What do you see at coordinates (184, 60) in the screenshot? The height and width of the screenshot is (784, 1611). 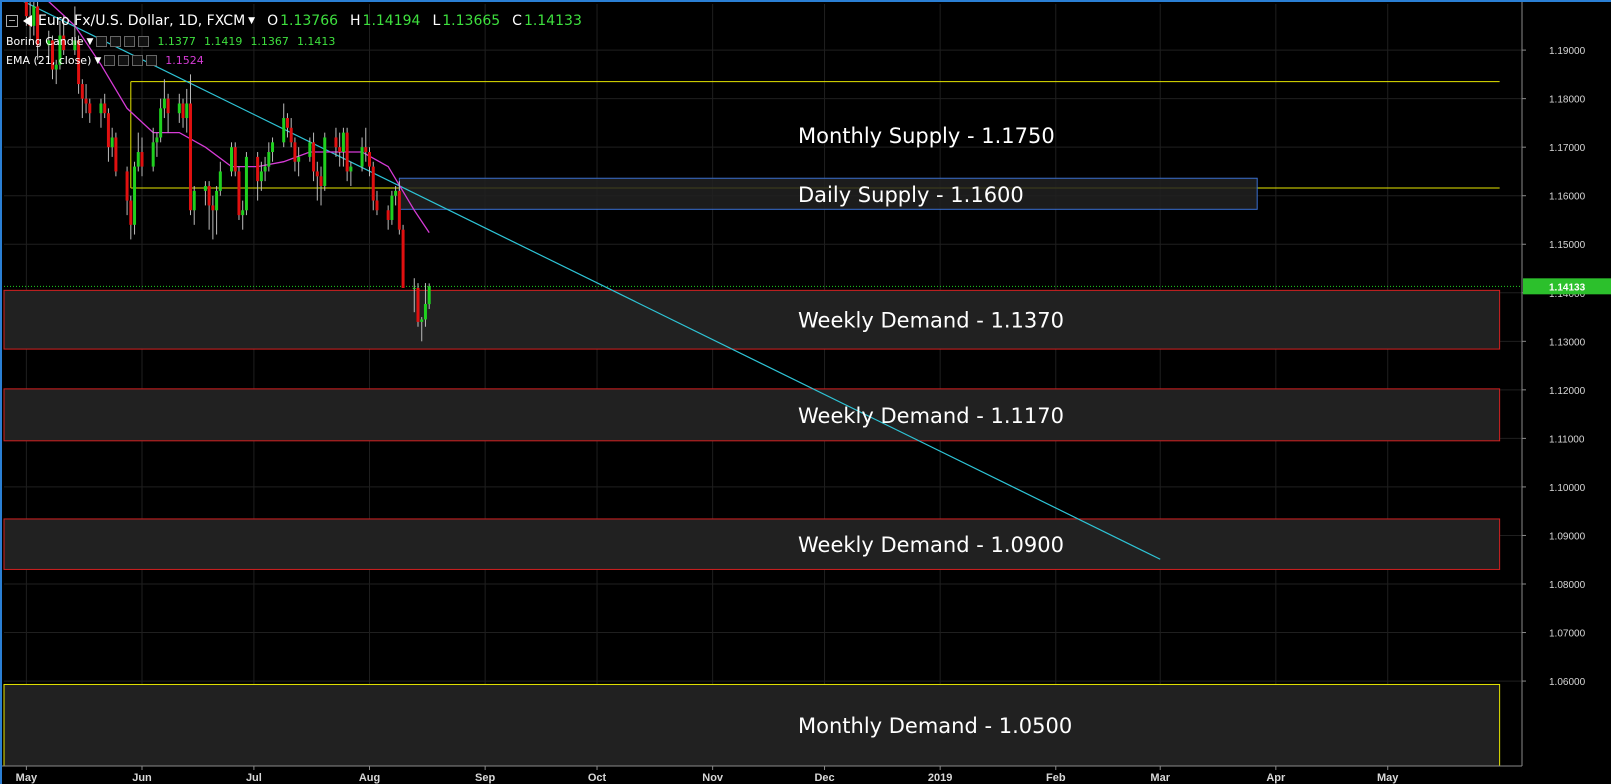 I see `indicator-value: 1.1524` at bounding box center [184, 60].